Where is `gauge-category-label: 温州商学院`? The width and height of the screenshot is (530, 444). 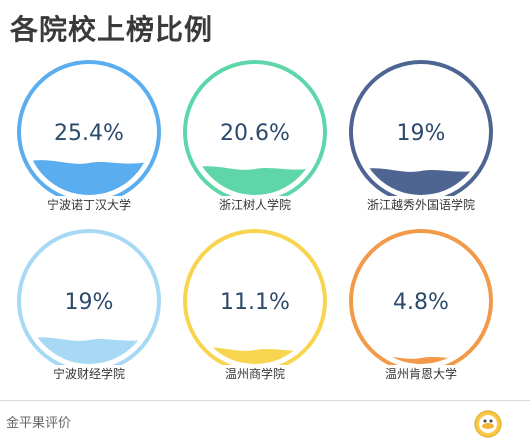 gauge-category-label: 温州商学院 is located at coordinates (255, 373).